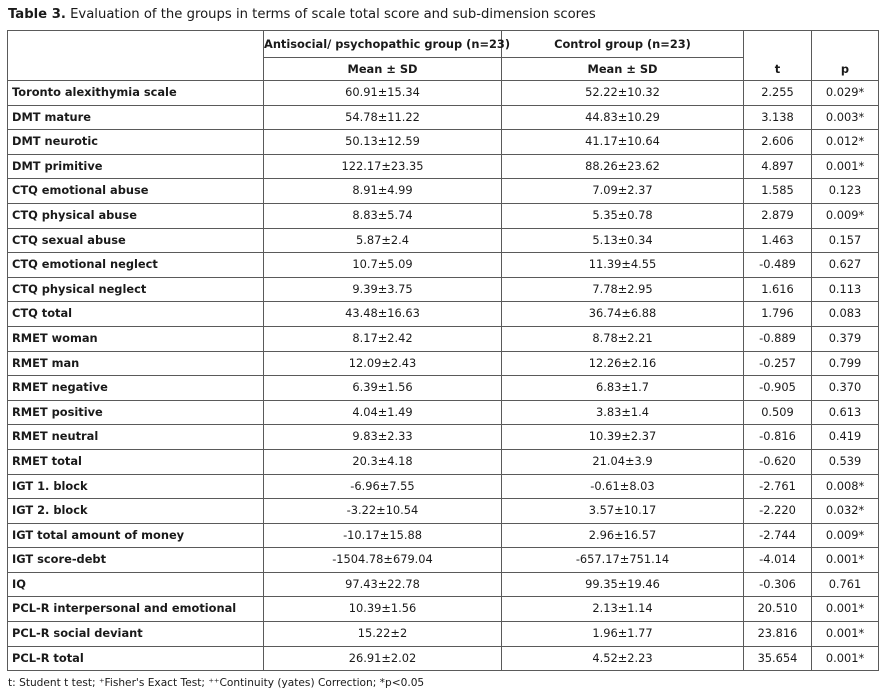 The width and height of the screenshot is (895, 694). I want to click on group2-value: 6.83±1.7, so click(622, 388).